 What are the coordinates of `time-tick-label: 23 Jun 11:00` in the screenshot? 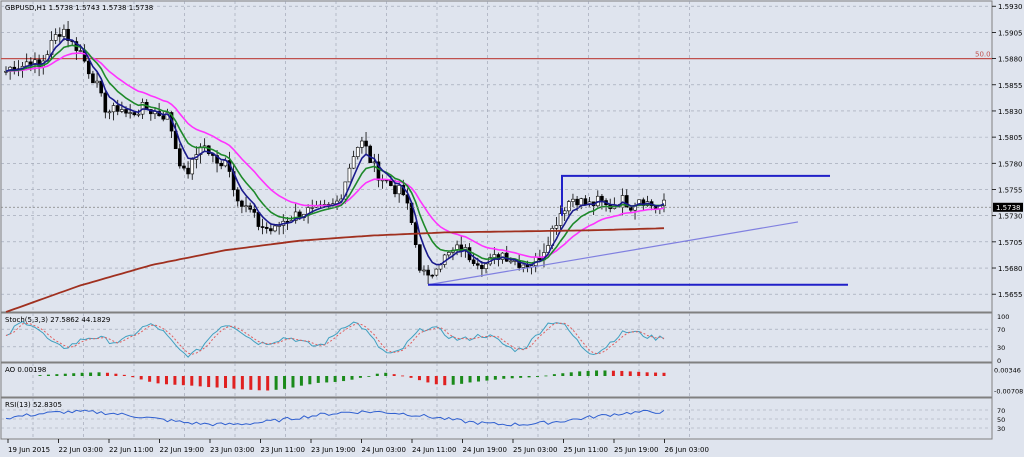 It's located at (283, 450).